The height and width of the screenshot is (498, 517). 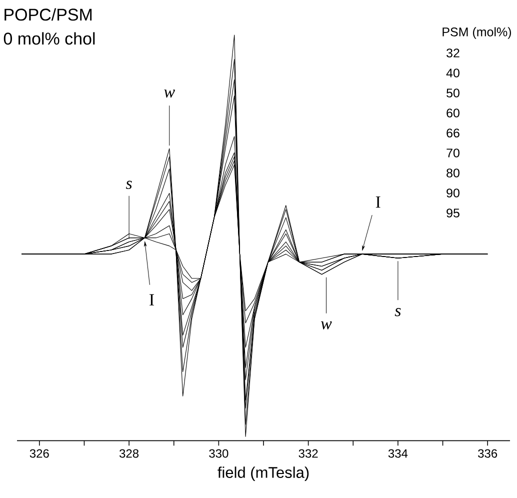 I want to click on x-tick-label: 336, so click(x=488, y=453).